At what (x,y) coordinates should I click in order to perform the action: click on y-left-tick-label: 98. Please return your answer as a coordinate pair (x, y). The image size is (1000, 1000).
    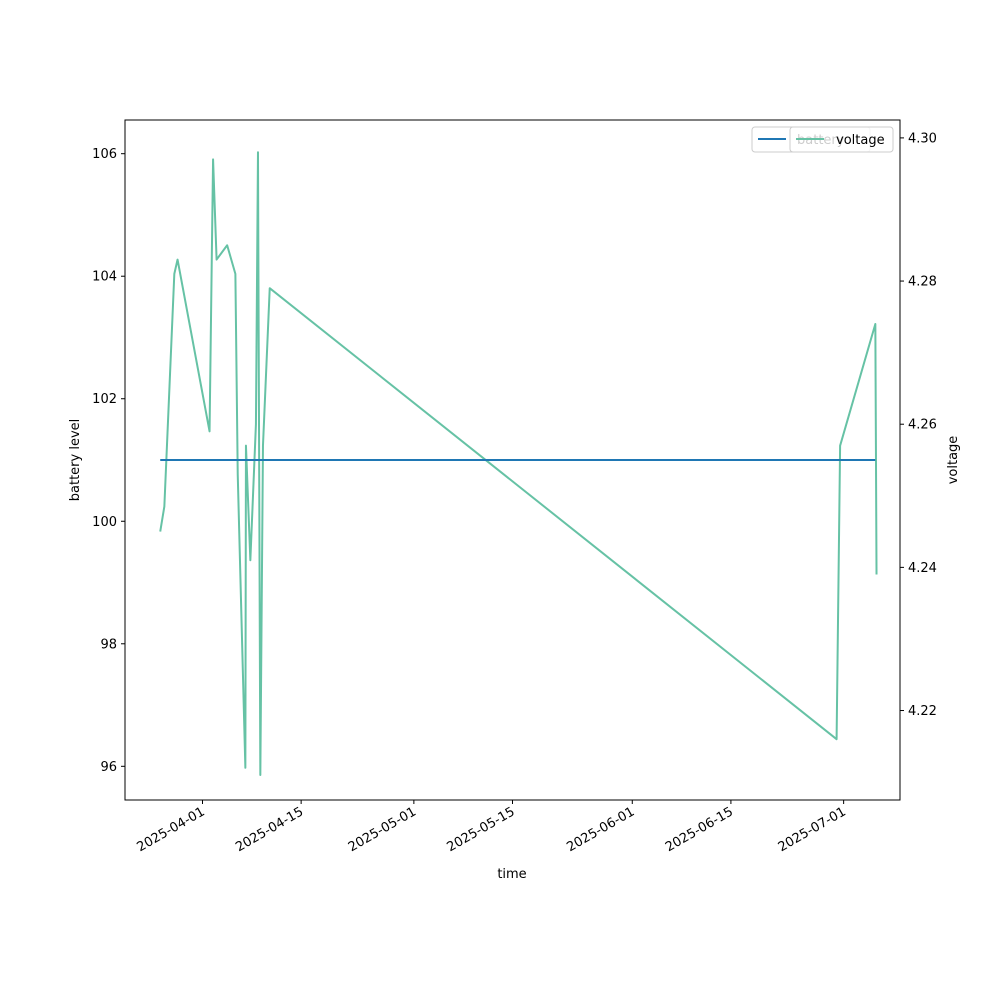
    Looking at the image, I should click on (108, 644).